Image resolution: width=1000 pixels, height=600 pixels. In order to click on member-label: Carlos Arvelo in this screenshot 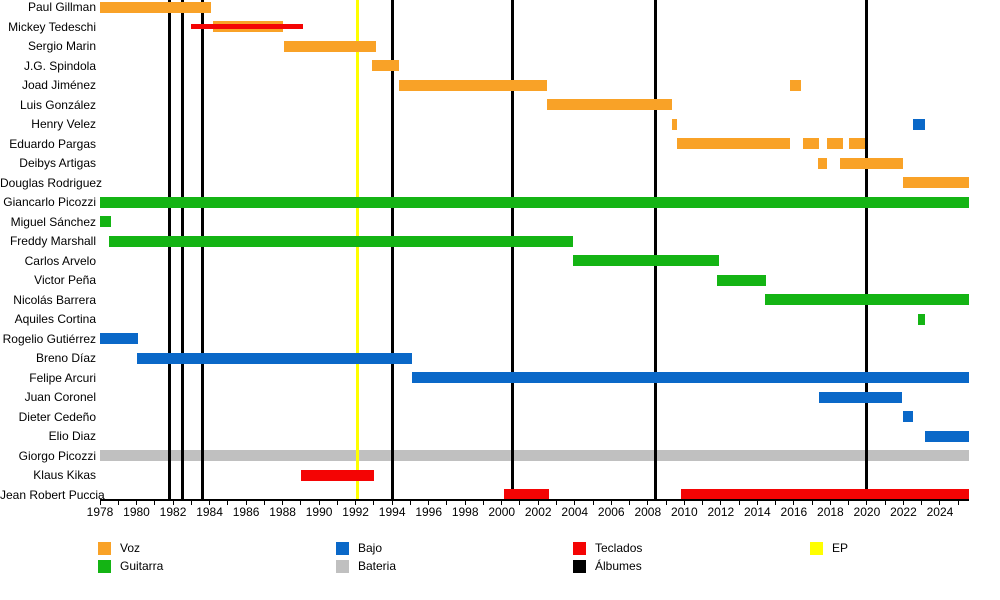, I will do `click(60, 260)`.